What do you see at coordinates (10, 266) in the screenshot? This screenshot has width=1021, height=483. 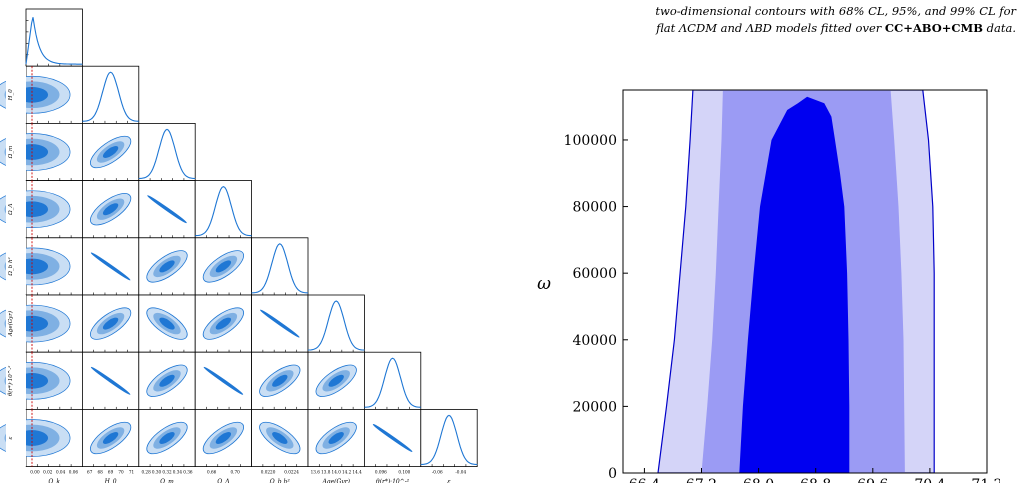 I see `y-axis-label: Ω_b h²` at bounding box center [10, 266].